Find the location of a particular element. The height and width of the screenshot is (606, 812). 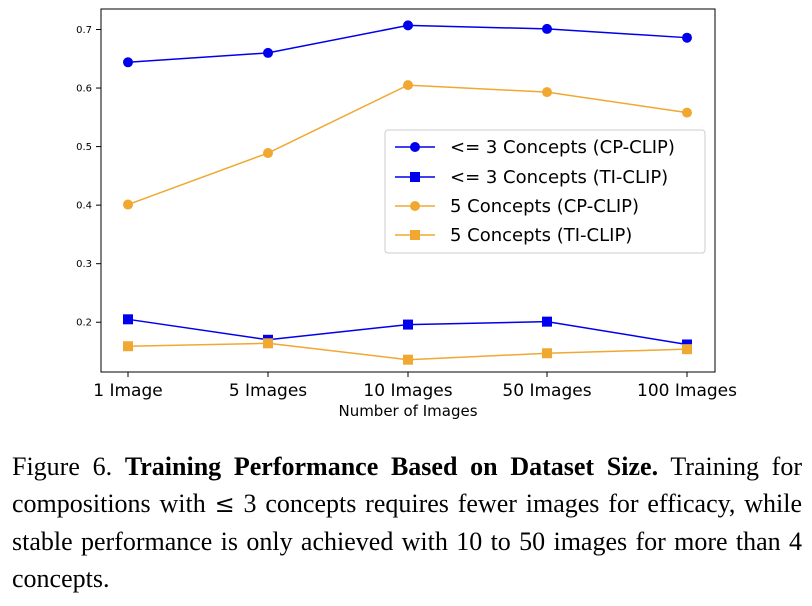

x-tick-label: 100 Images is located at coordinates (687, 391).